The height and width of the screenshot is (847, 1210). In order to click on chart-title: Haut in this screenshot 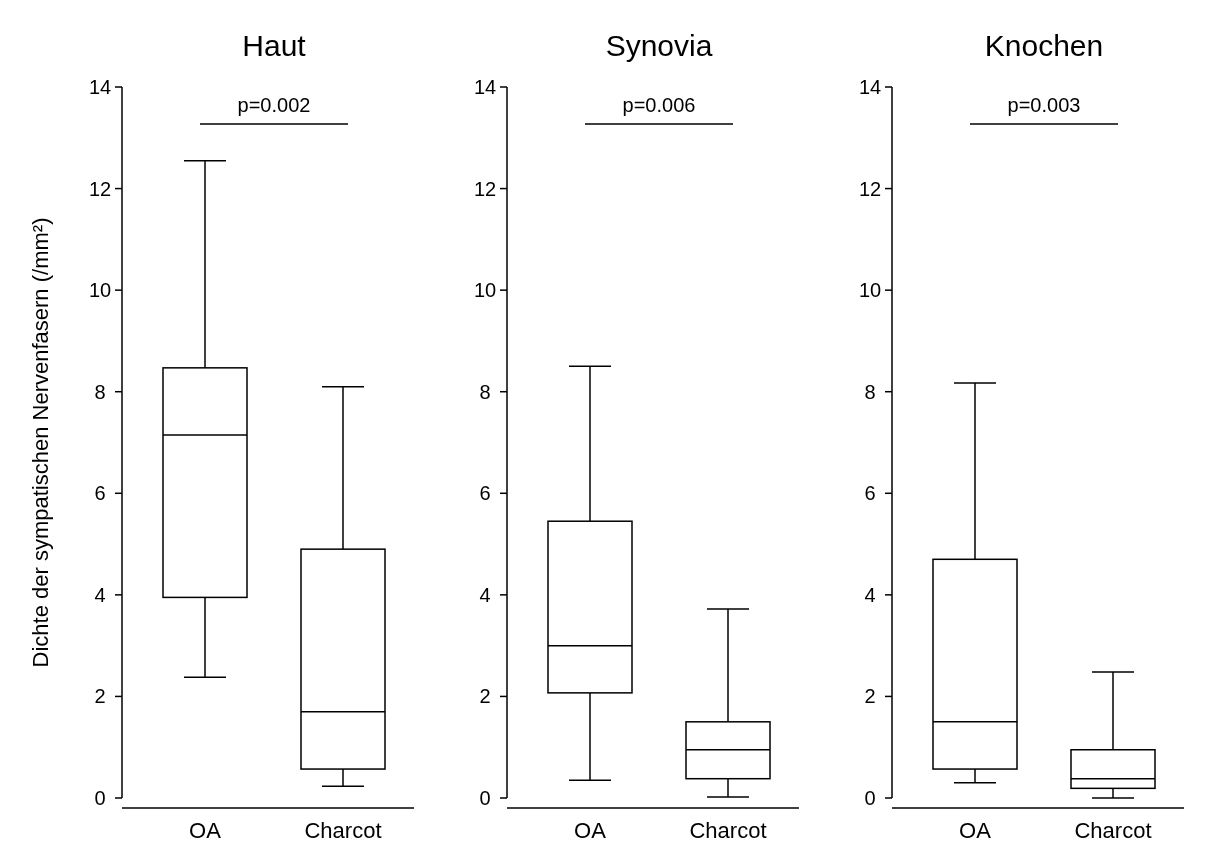, I will do `click(274, 45)`.